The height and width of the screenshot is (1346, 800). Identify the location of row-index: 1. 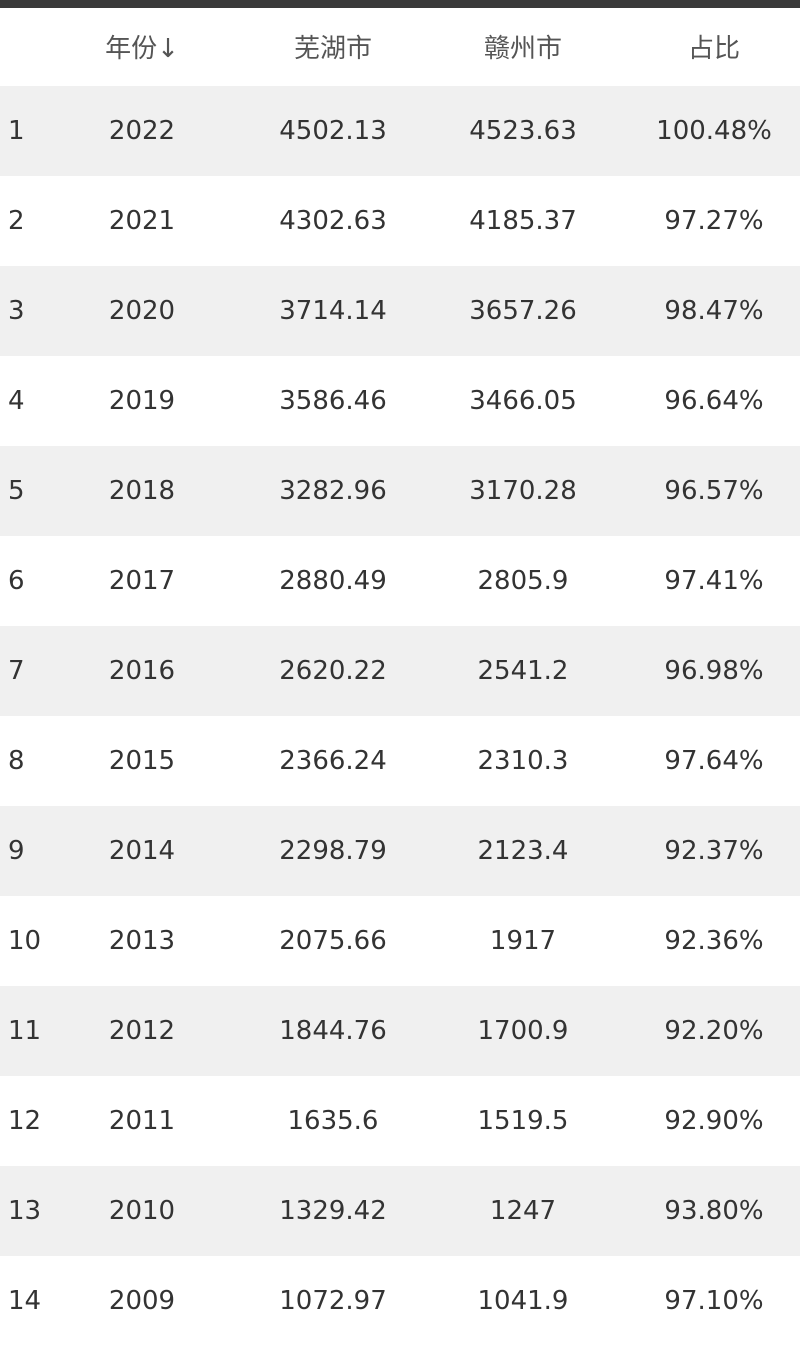
(16, 131).